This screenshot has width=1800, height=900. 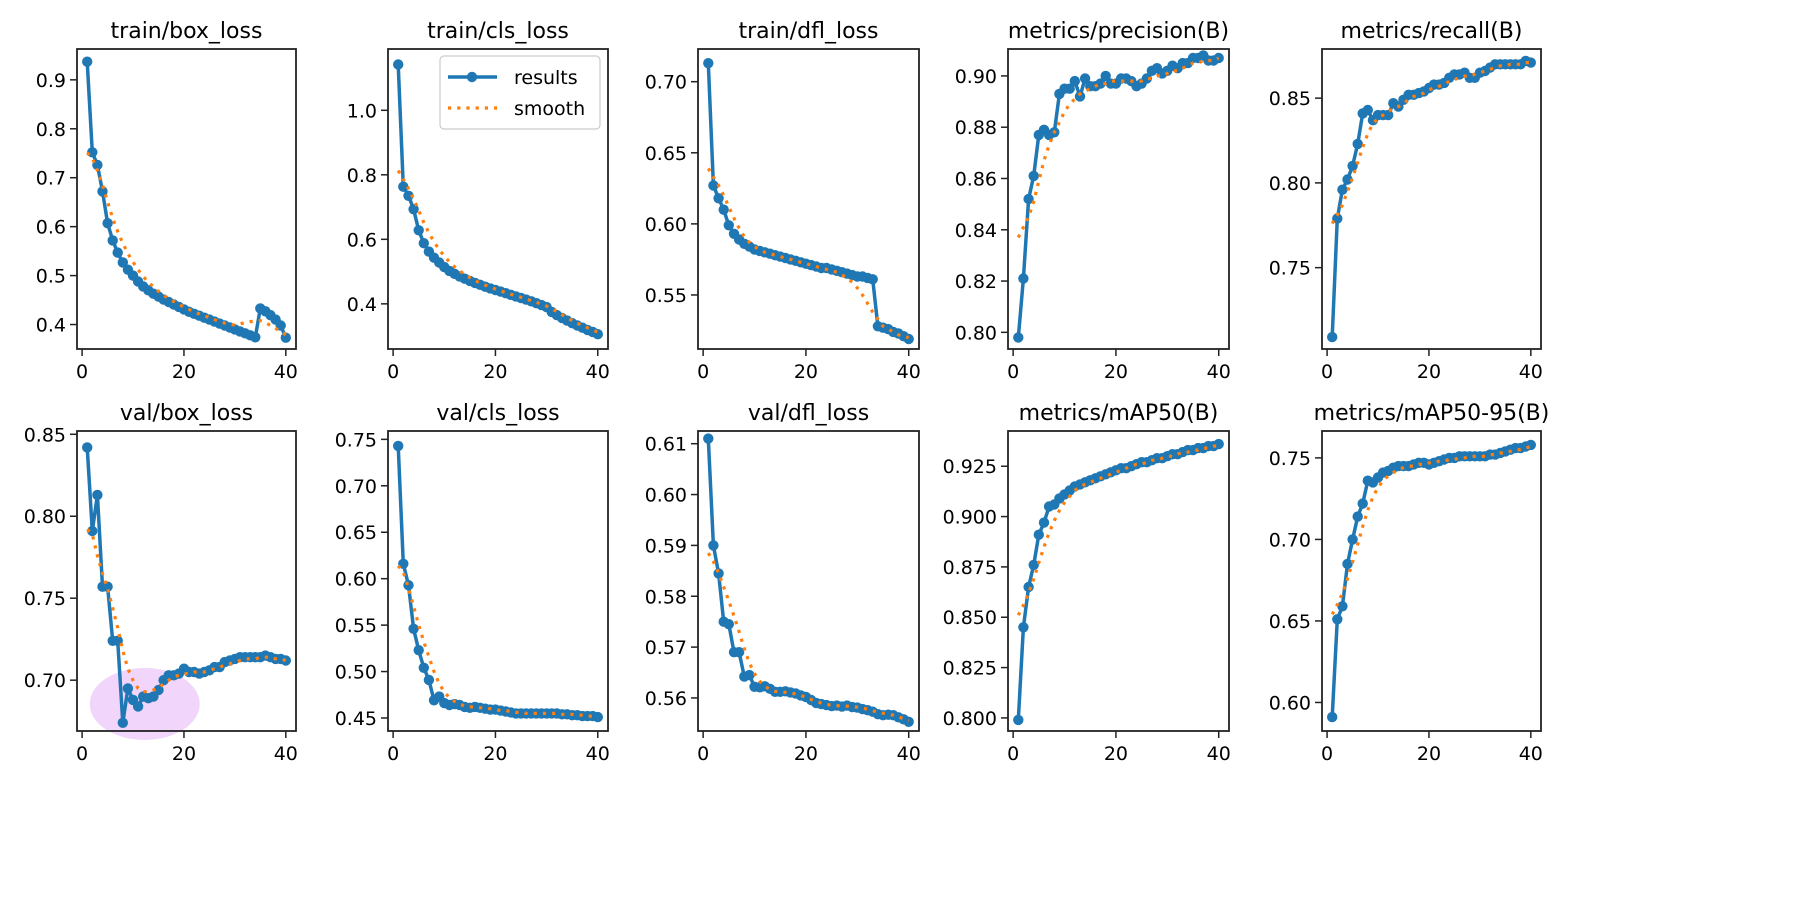 I want to click on axes-title: train/dfl_loss, so click(x=809, y=31).